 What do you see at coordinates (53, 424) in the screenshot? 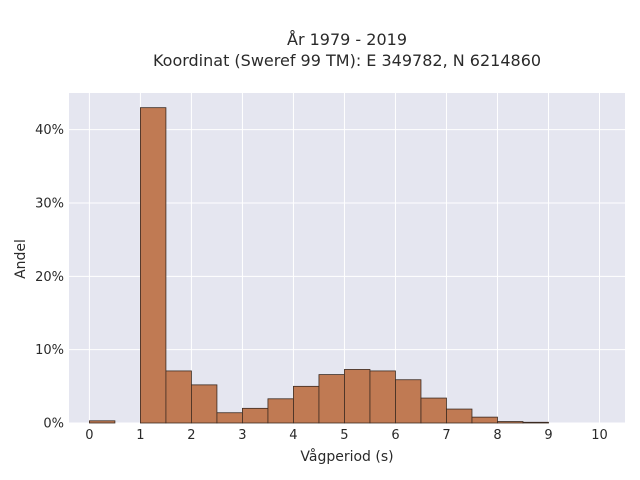
I see `y-tick-label: 0%` at bounding box center [53, 424].